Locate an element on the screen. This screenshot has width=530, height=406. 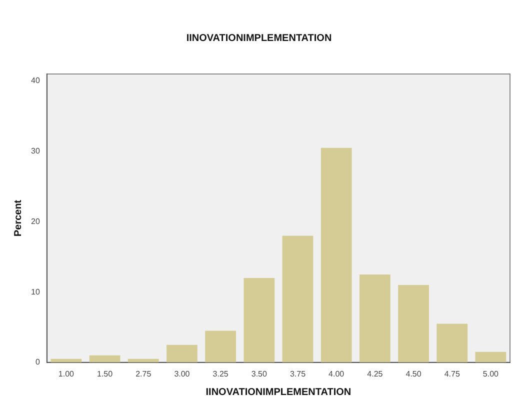
y-tick-label: 30 is located at coordinates (35, 151).